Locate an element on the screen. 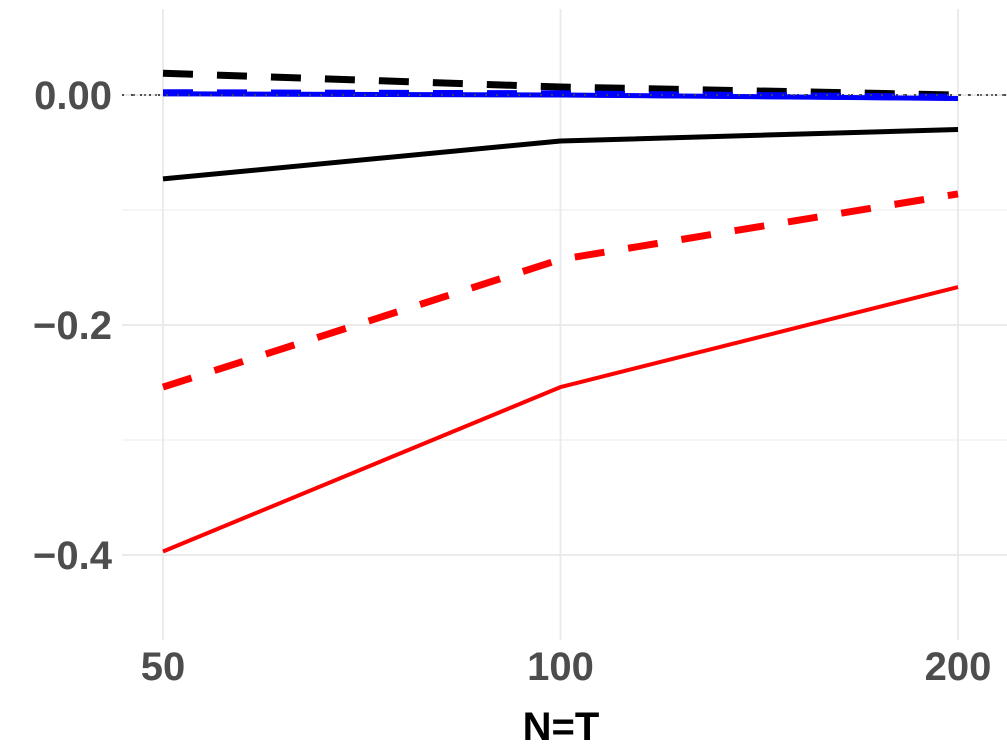 This screenshot has height=755, width=1007. y-tick-label: 0.00 is located at coordinates (73, 96).